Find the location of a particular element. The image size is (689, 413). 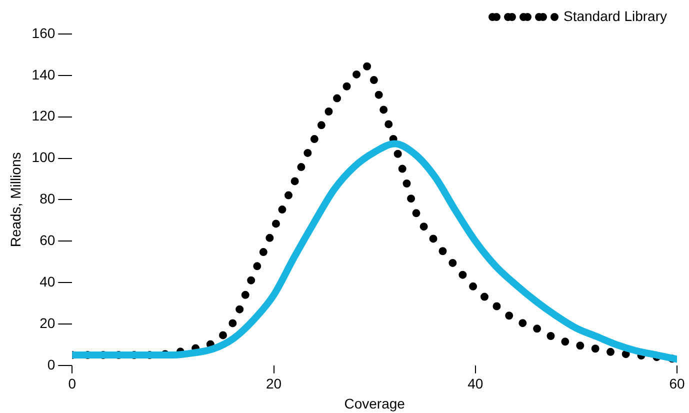

x-tick-label: 0 is located at coordinates (72, 384).